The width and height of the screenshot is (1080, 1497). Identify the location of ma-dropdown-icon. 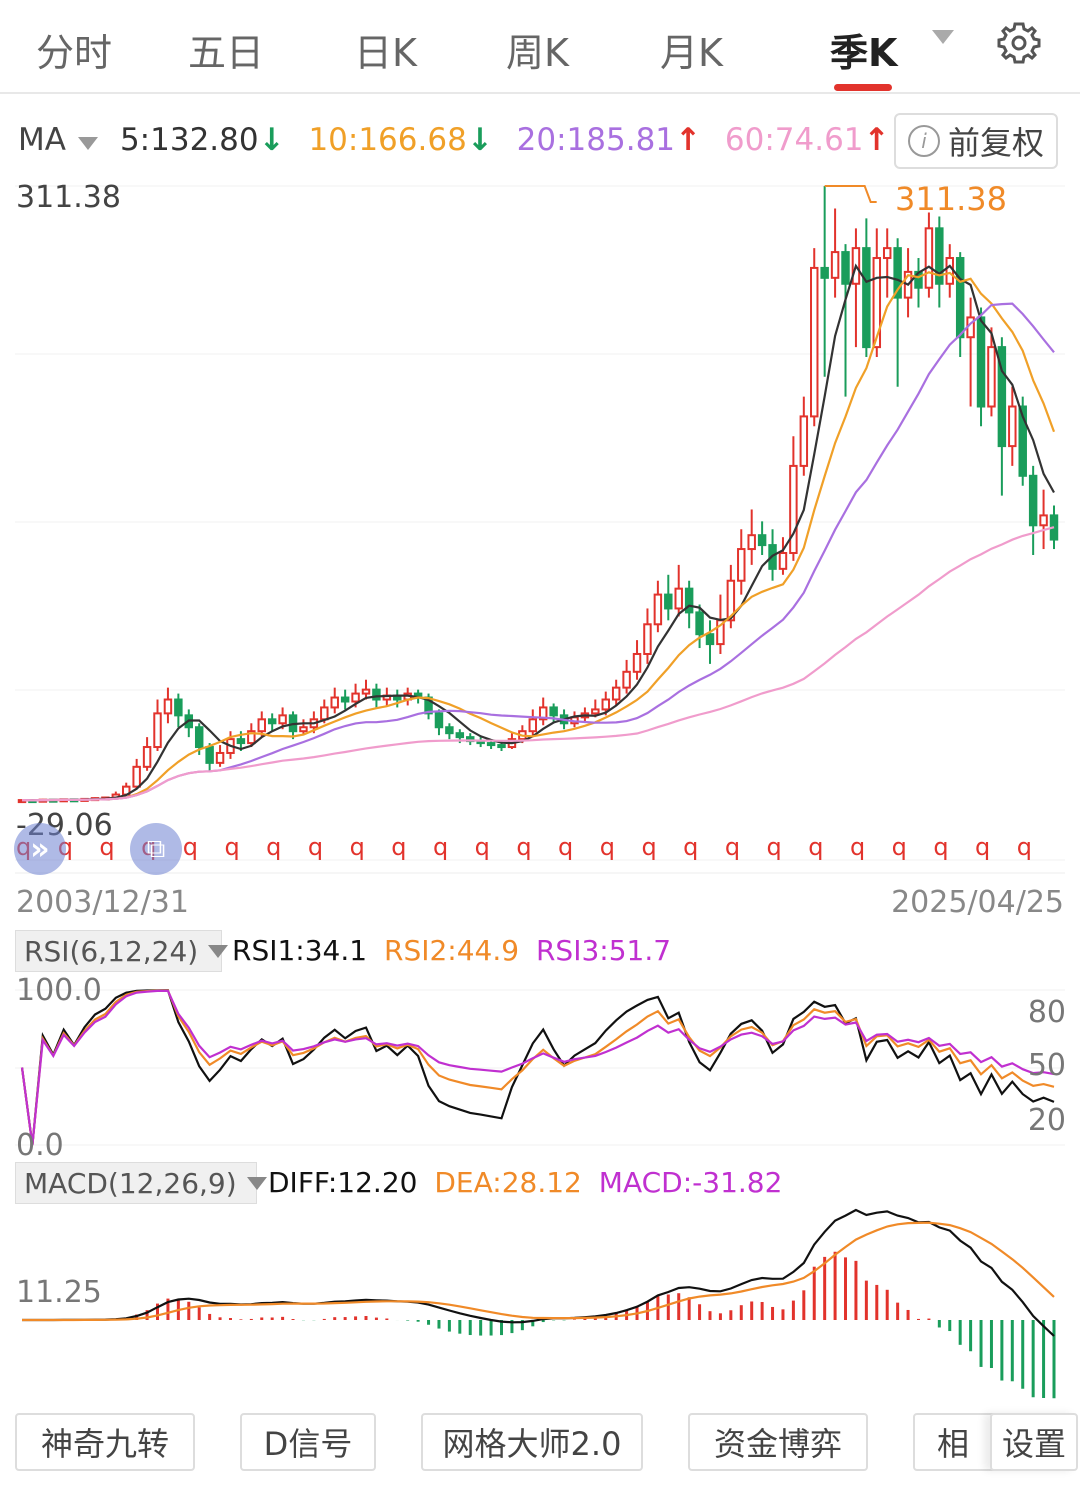
(87, 143).